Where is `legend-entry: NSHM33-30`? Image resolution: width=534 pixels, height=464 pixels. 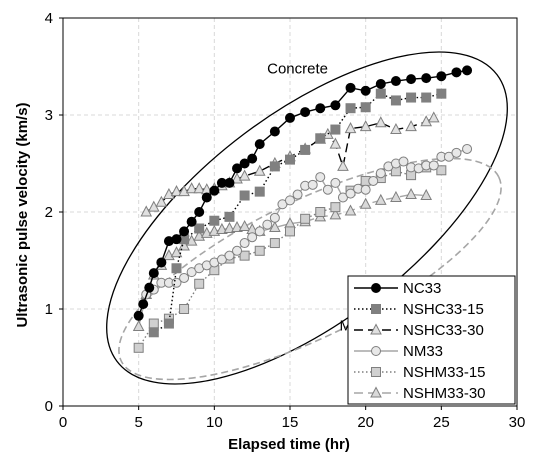 legend-entry: NSHM33-30 is located at coordinates (444, 393).